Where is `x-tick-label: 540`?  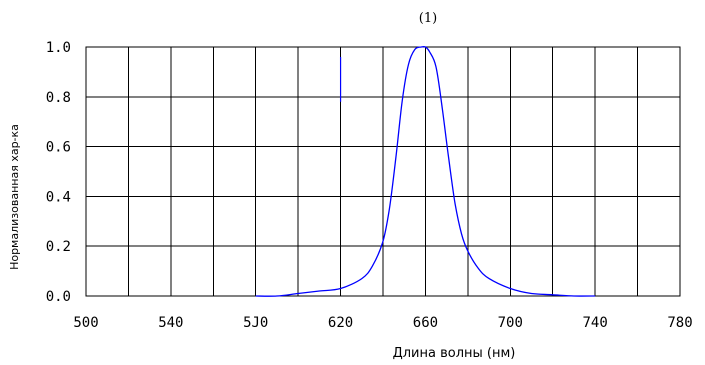
x-tick-label: 540 is located at coordinates (170, 323).